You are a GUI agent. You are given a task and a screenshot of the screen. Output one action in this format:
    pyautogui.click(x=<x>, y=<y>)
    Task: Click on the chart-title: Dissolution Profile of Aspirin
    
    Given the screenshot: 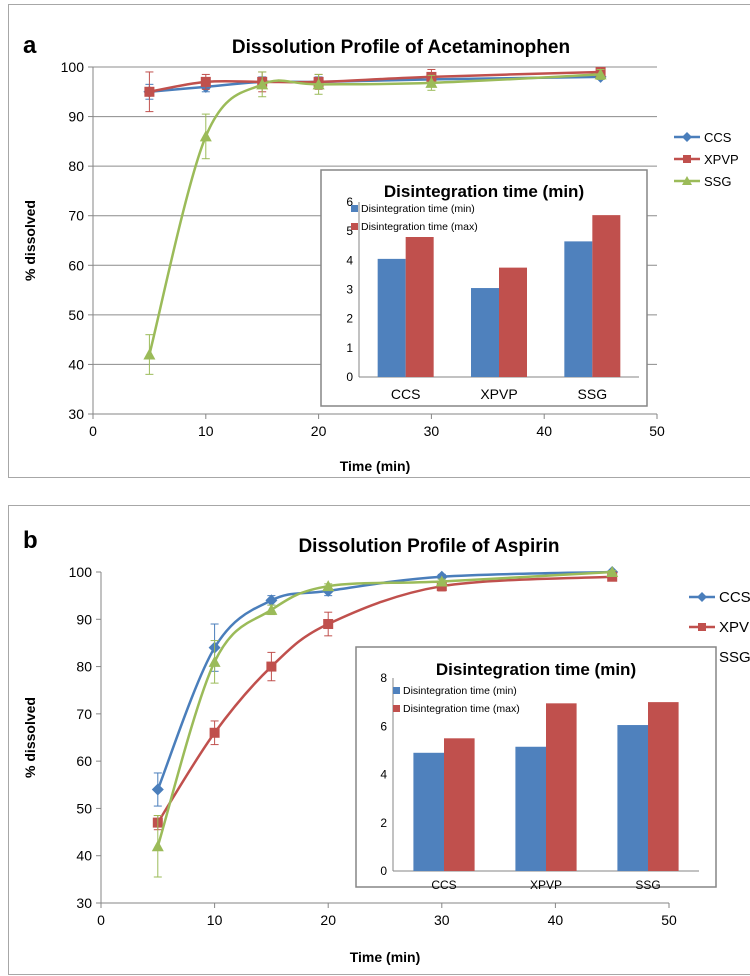 What is the action you would take?
    pyautogui.click(x=428, y=546)
    